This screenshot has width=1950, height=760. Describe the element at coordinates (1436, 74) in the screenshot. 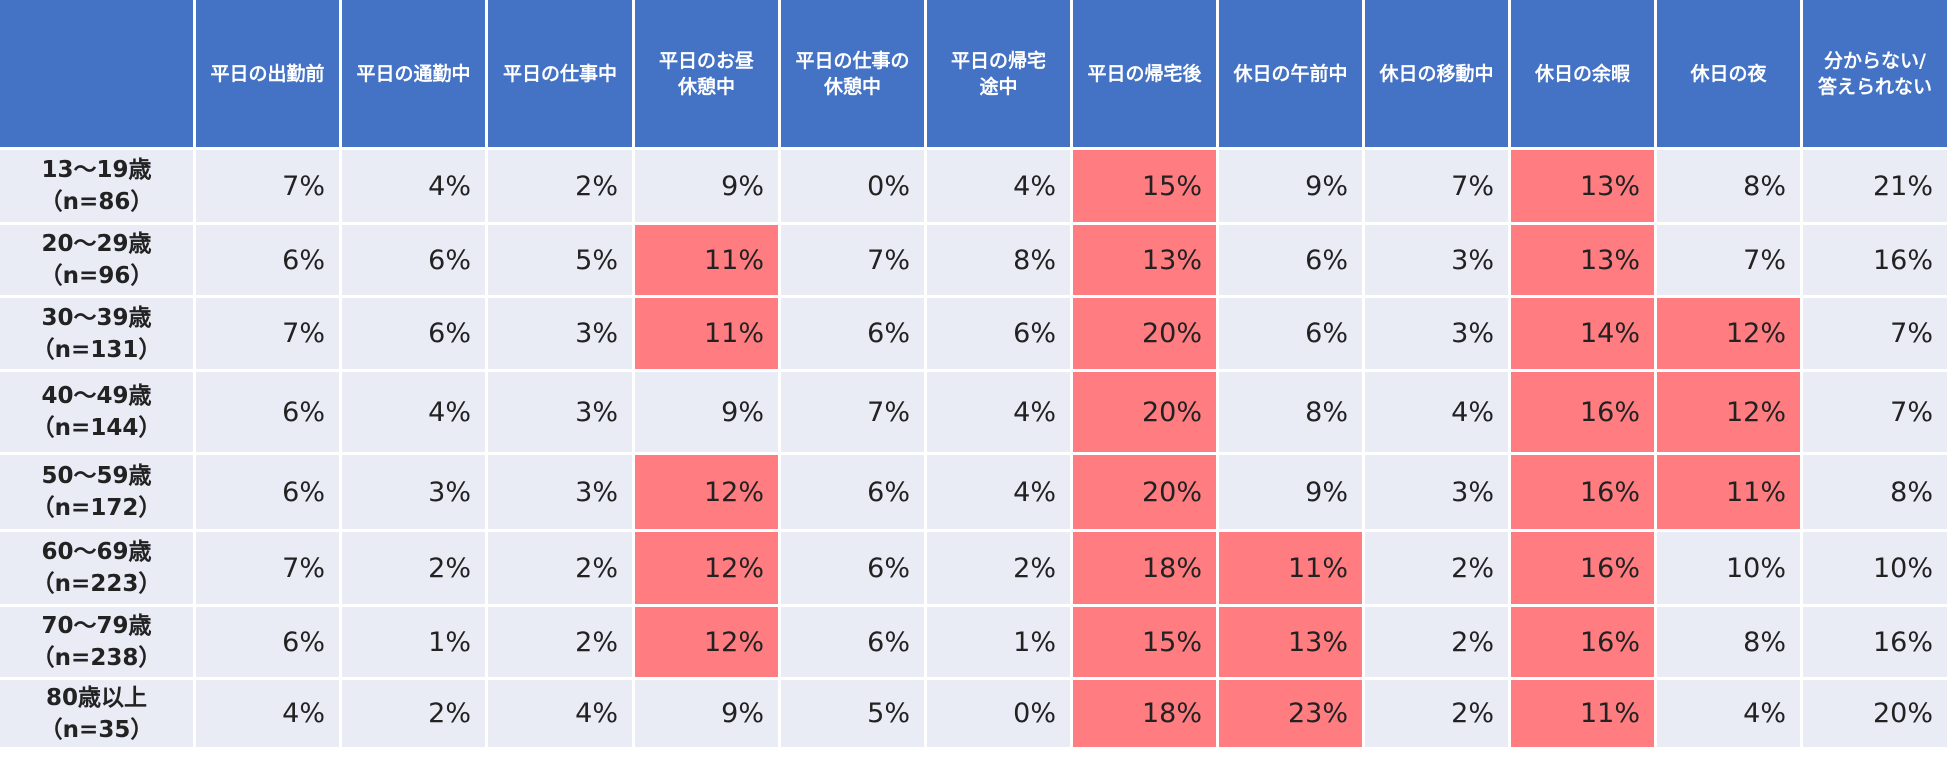

I see `column-header-text: 休日の移動中` at that location.